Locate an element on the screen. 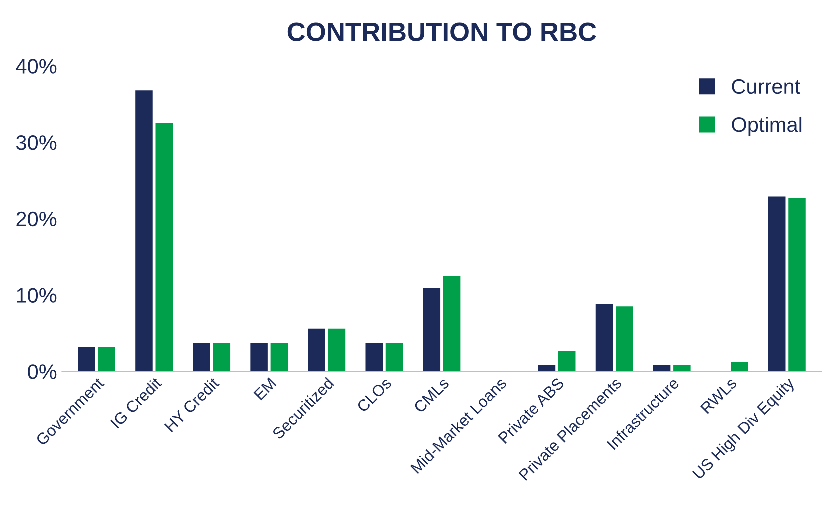 The width and height of the screenshot is (830, 509). y-tick-label: 10% is located at coordinates (37, 295).